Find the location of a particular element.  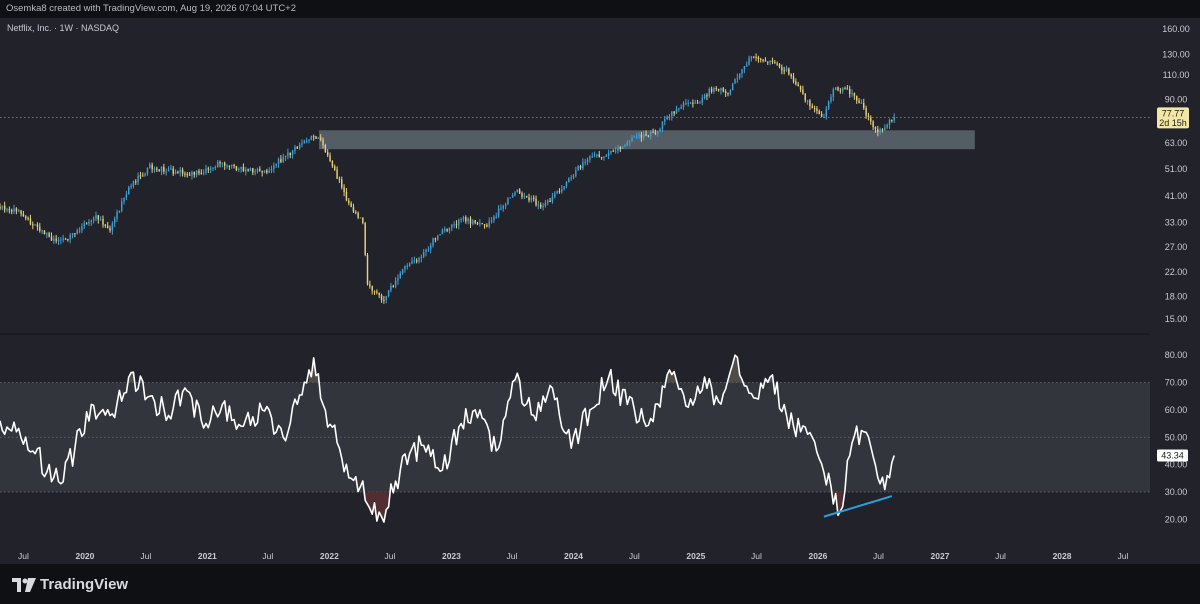

rsi-axis: 80.00 70.00 60.00 50.00 40.00 30.00 20.00 43.34 is located at coordinates (1172, 437).